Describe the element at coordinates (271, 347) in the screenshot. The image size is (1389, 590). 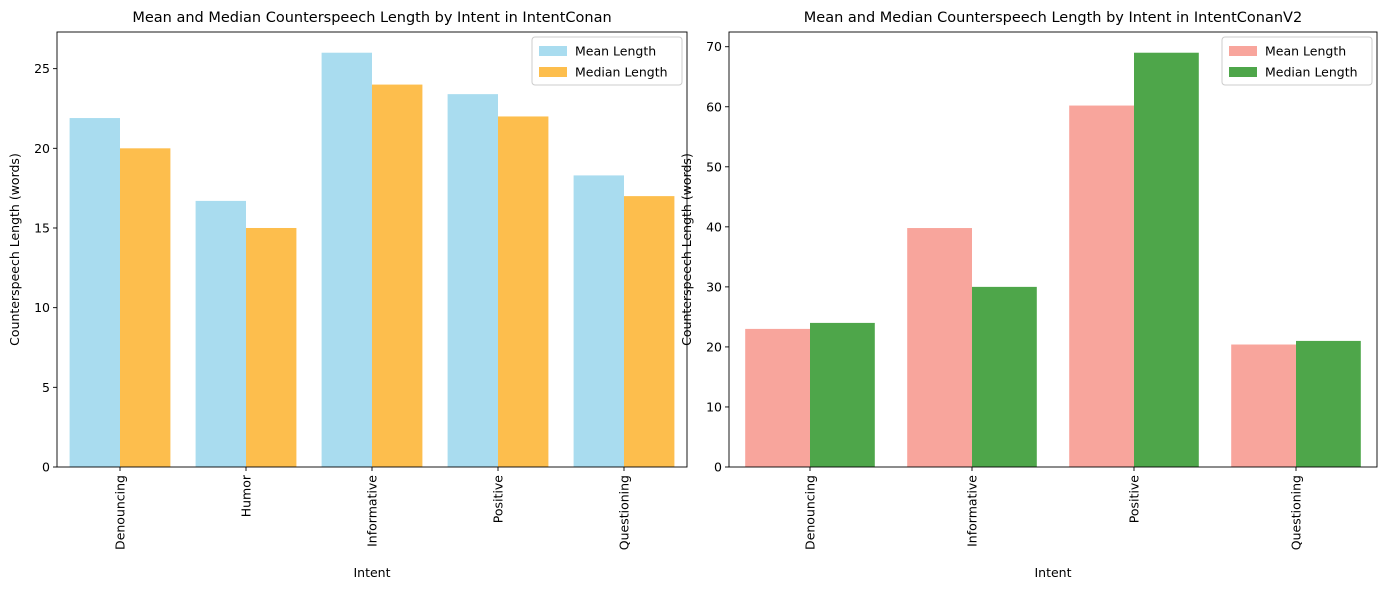
I see `bar-median-length-humor` at that location.